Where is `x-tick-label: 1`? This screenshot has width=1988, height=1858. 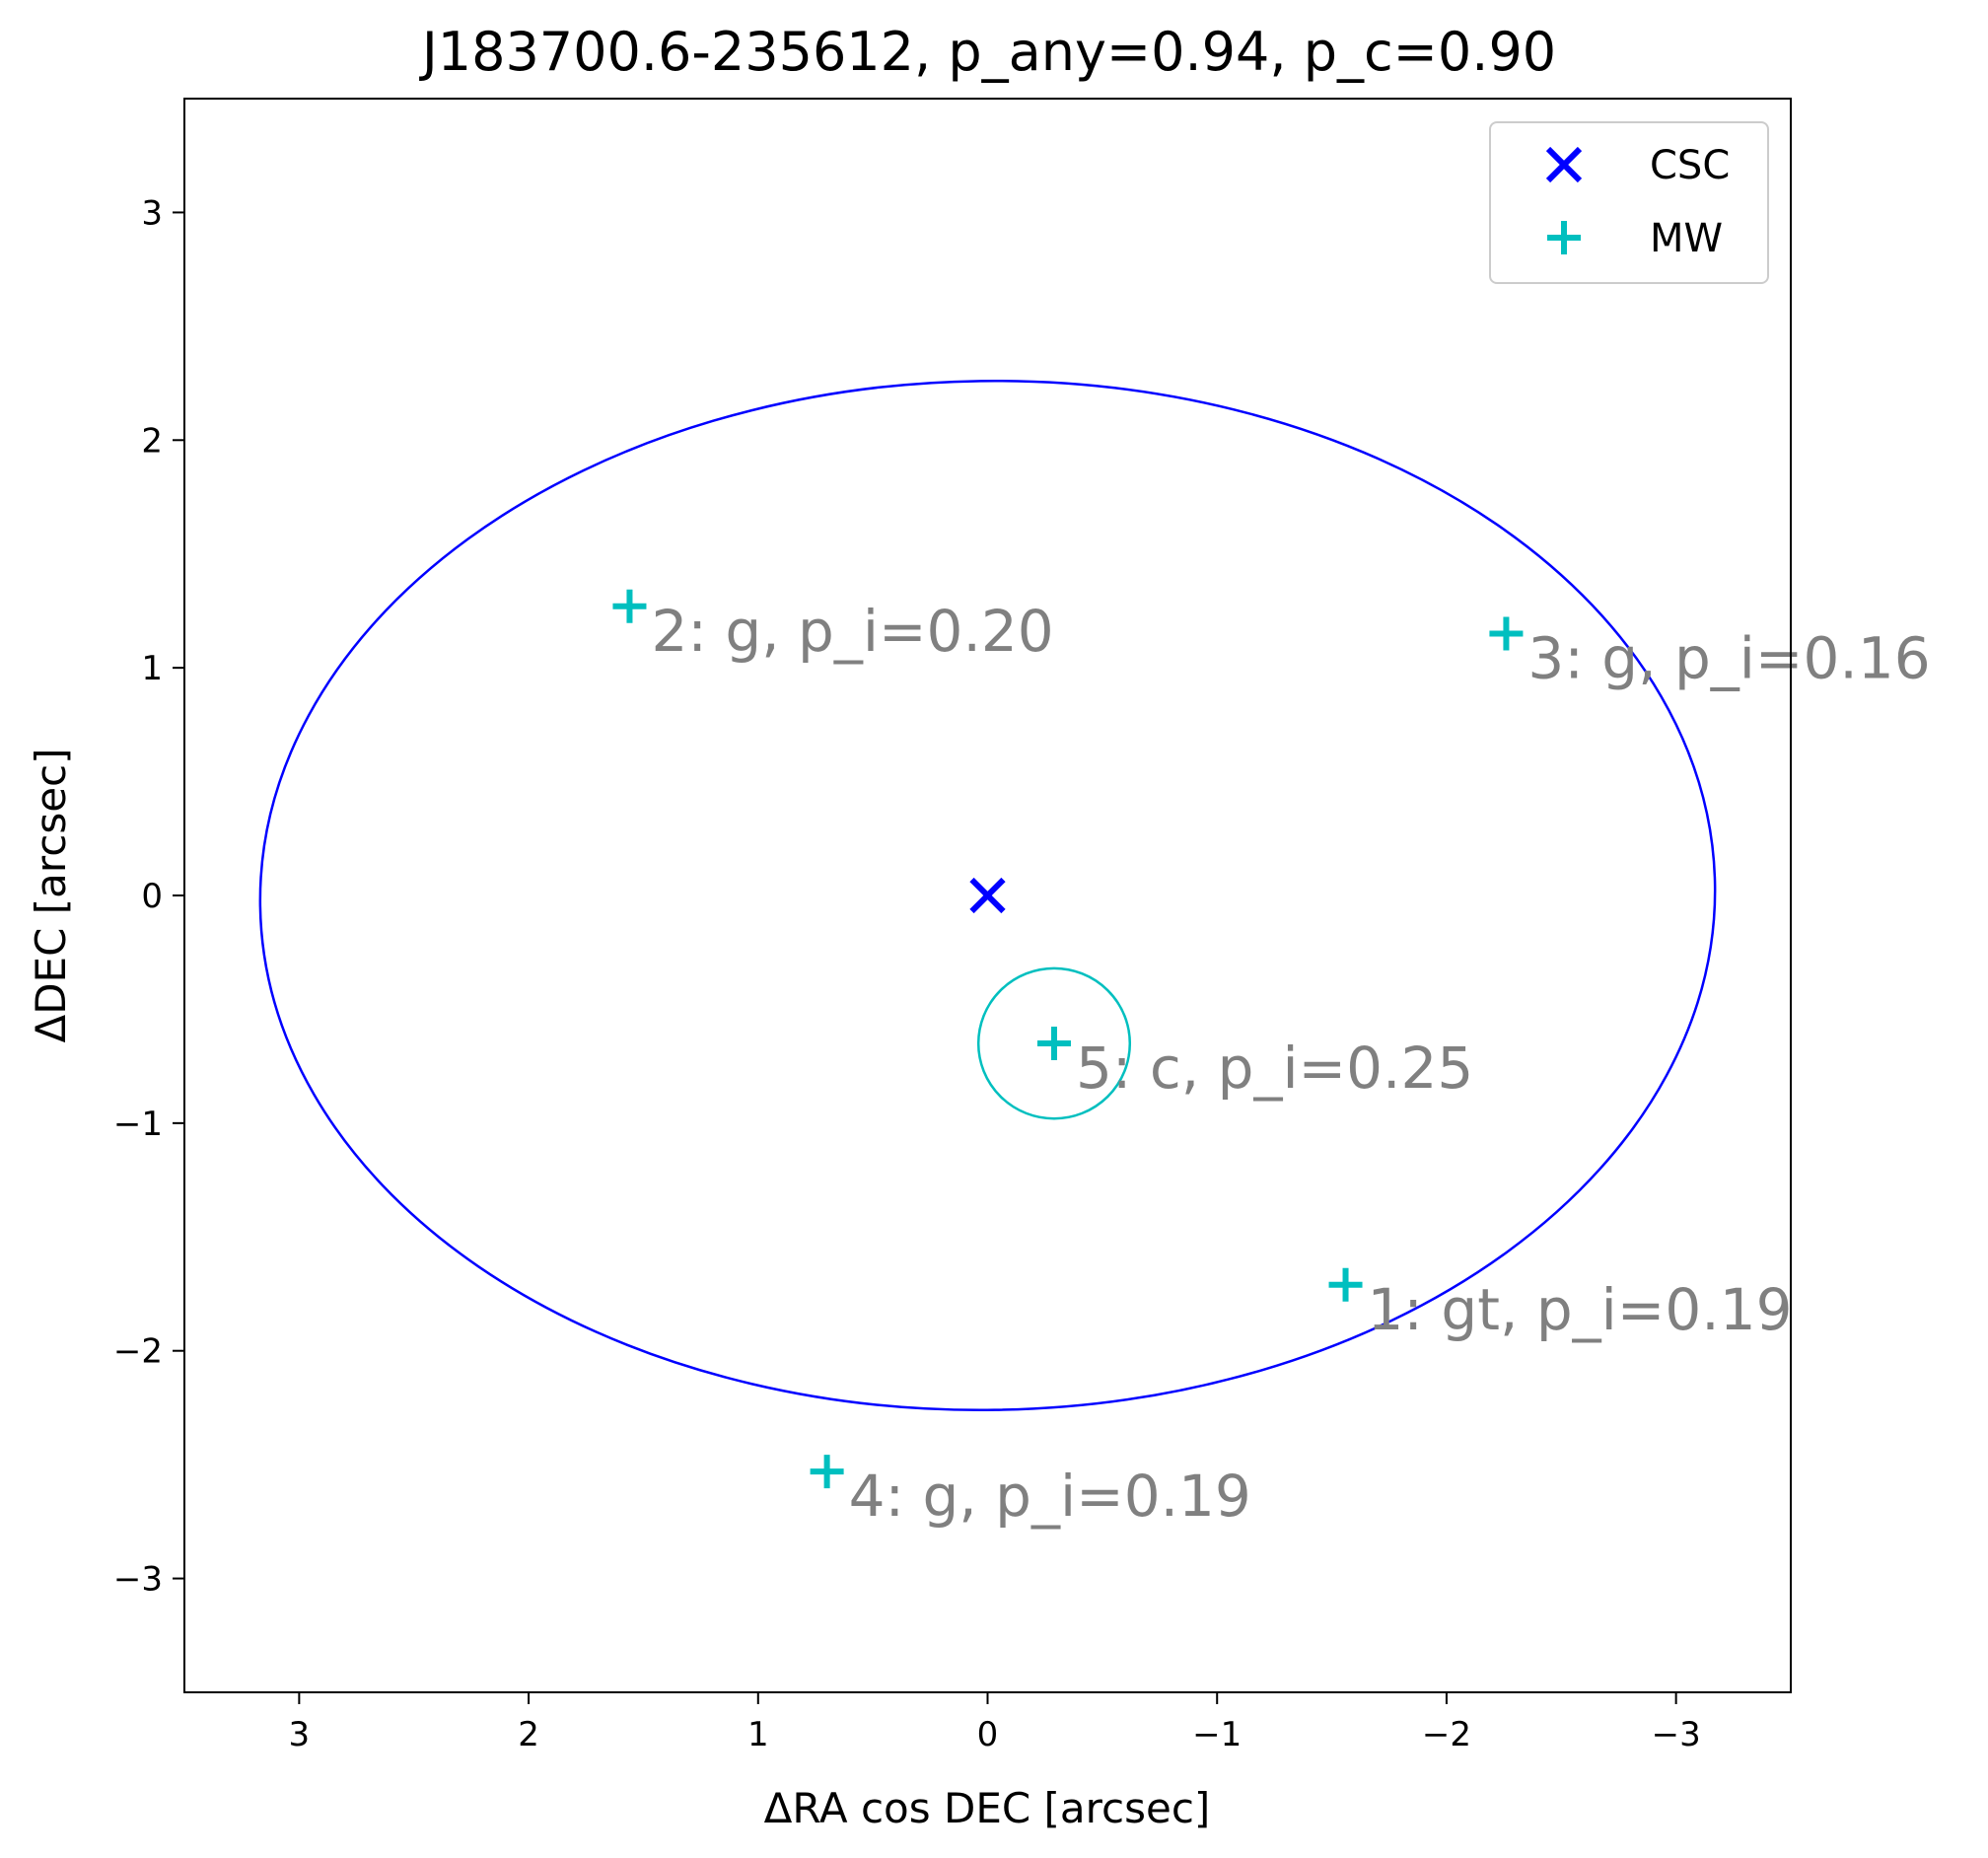 x-tick-label: 1 is located at coordinates (758, 1735).